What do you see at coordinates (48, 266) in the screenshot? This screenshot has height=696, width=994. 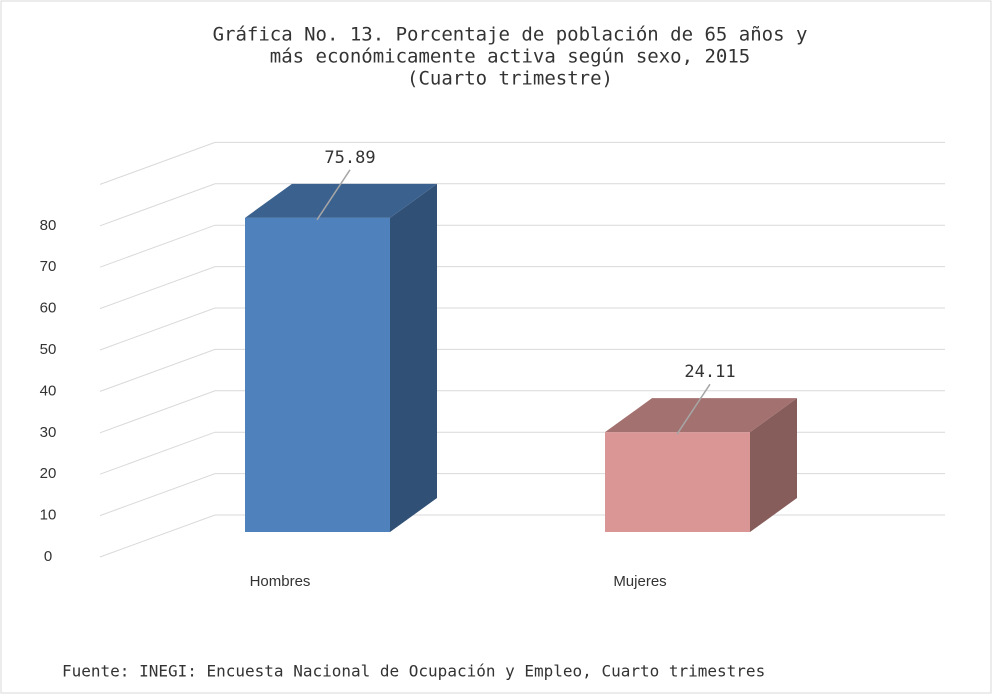 I see `y-tick-label: 70` at bounding box center [48, 266].